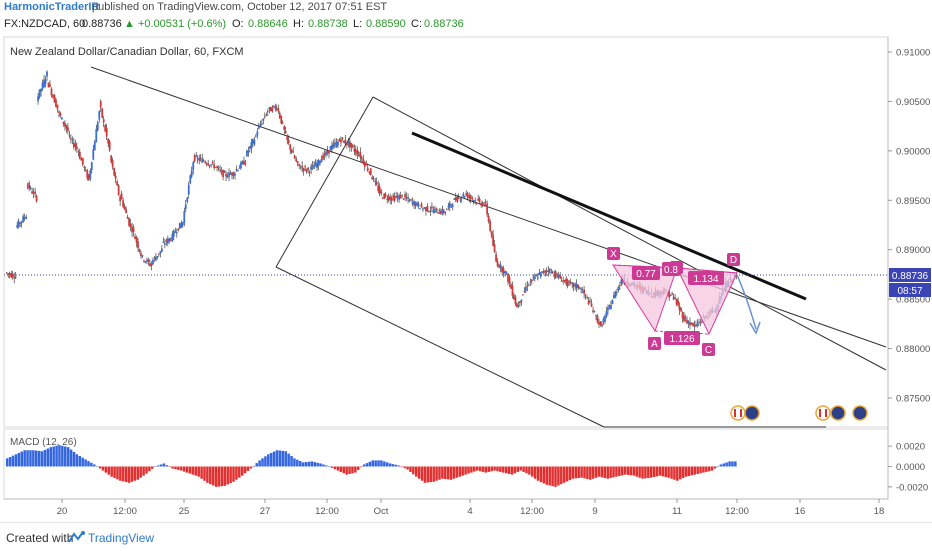 This screenshot has width=932, height=551. I want to click on price-tick-label: 0.91000, so click(913, 53).